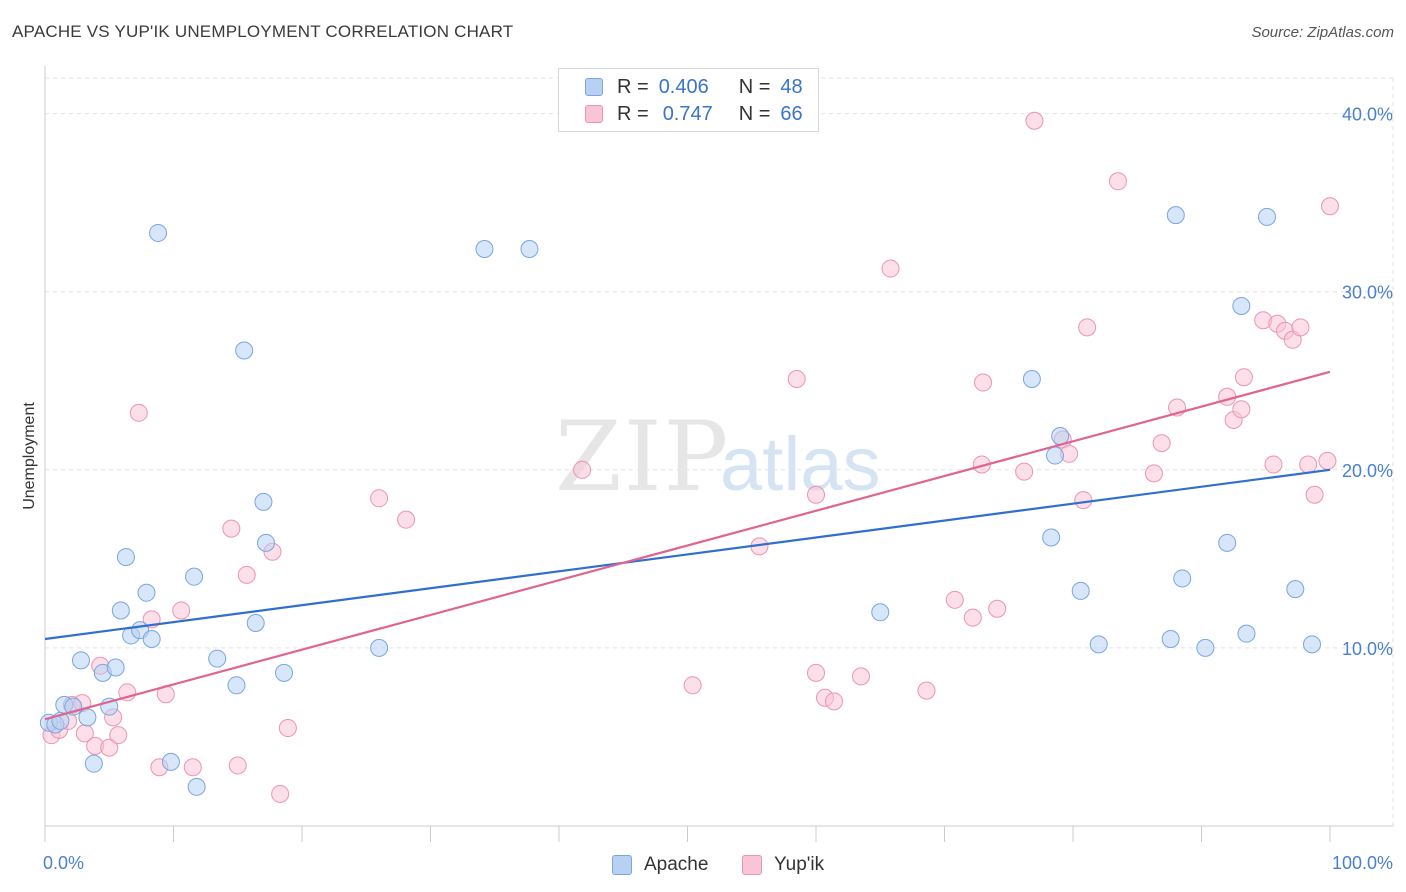 This screenshot has height=892, width=1406. I want to click on legend-row-yupik: R = 0.747 N = 66, so click(681, 114).